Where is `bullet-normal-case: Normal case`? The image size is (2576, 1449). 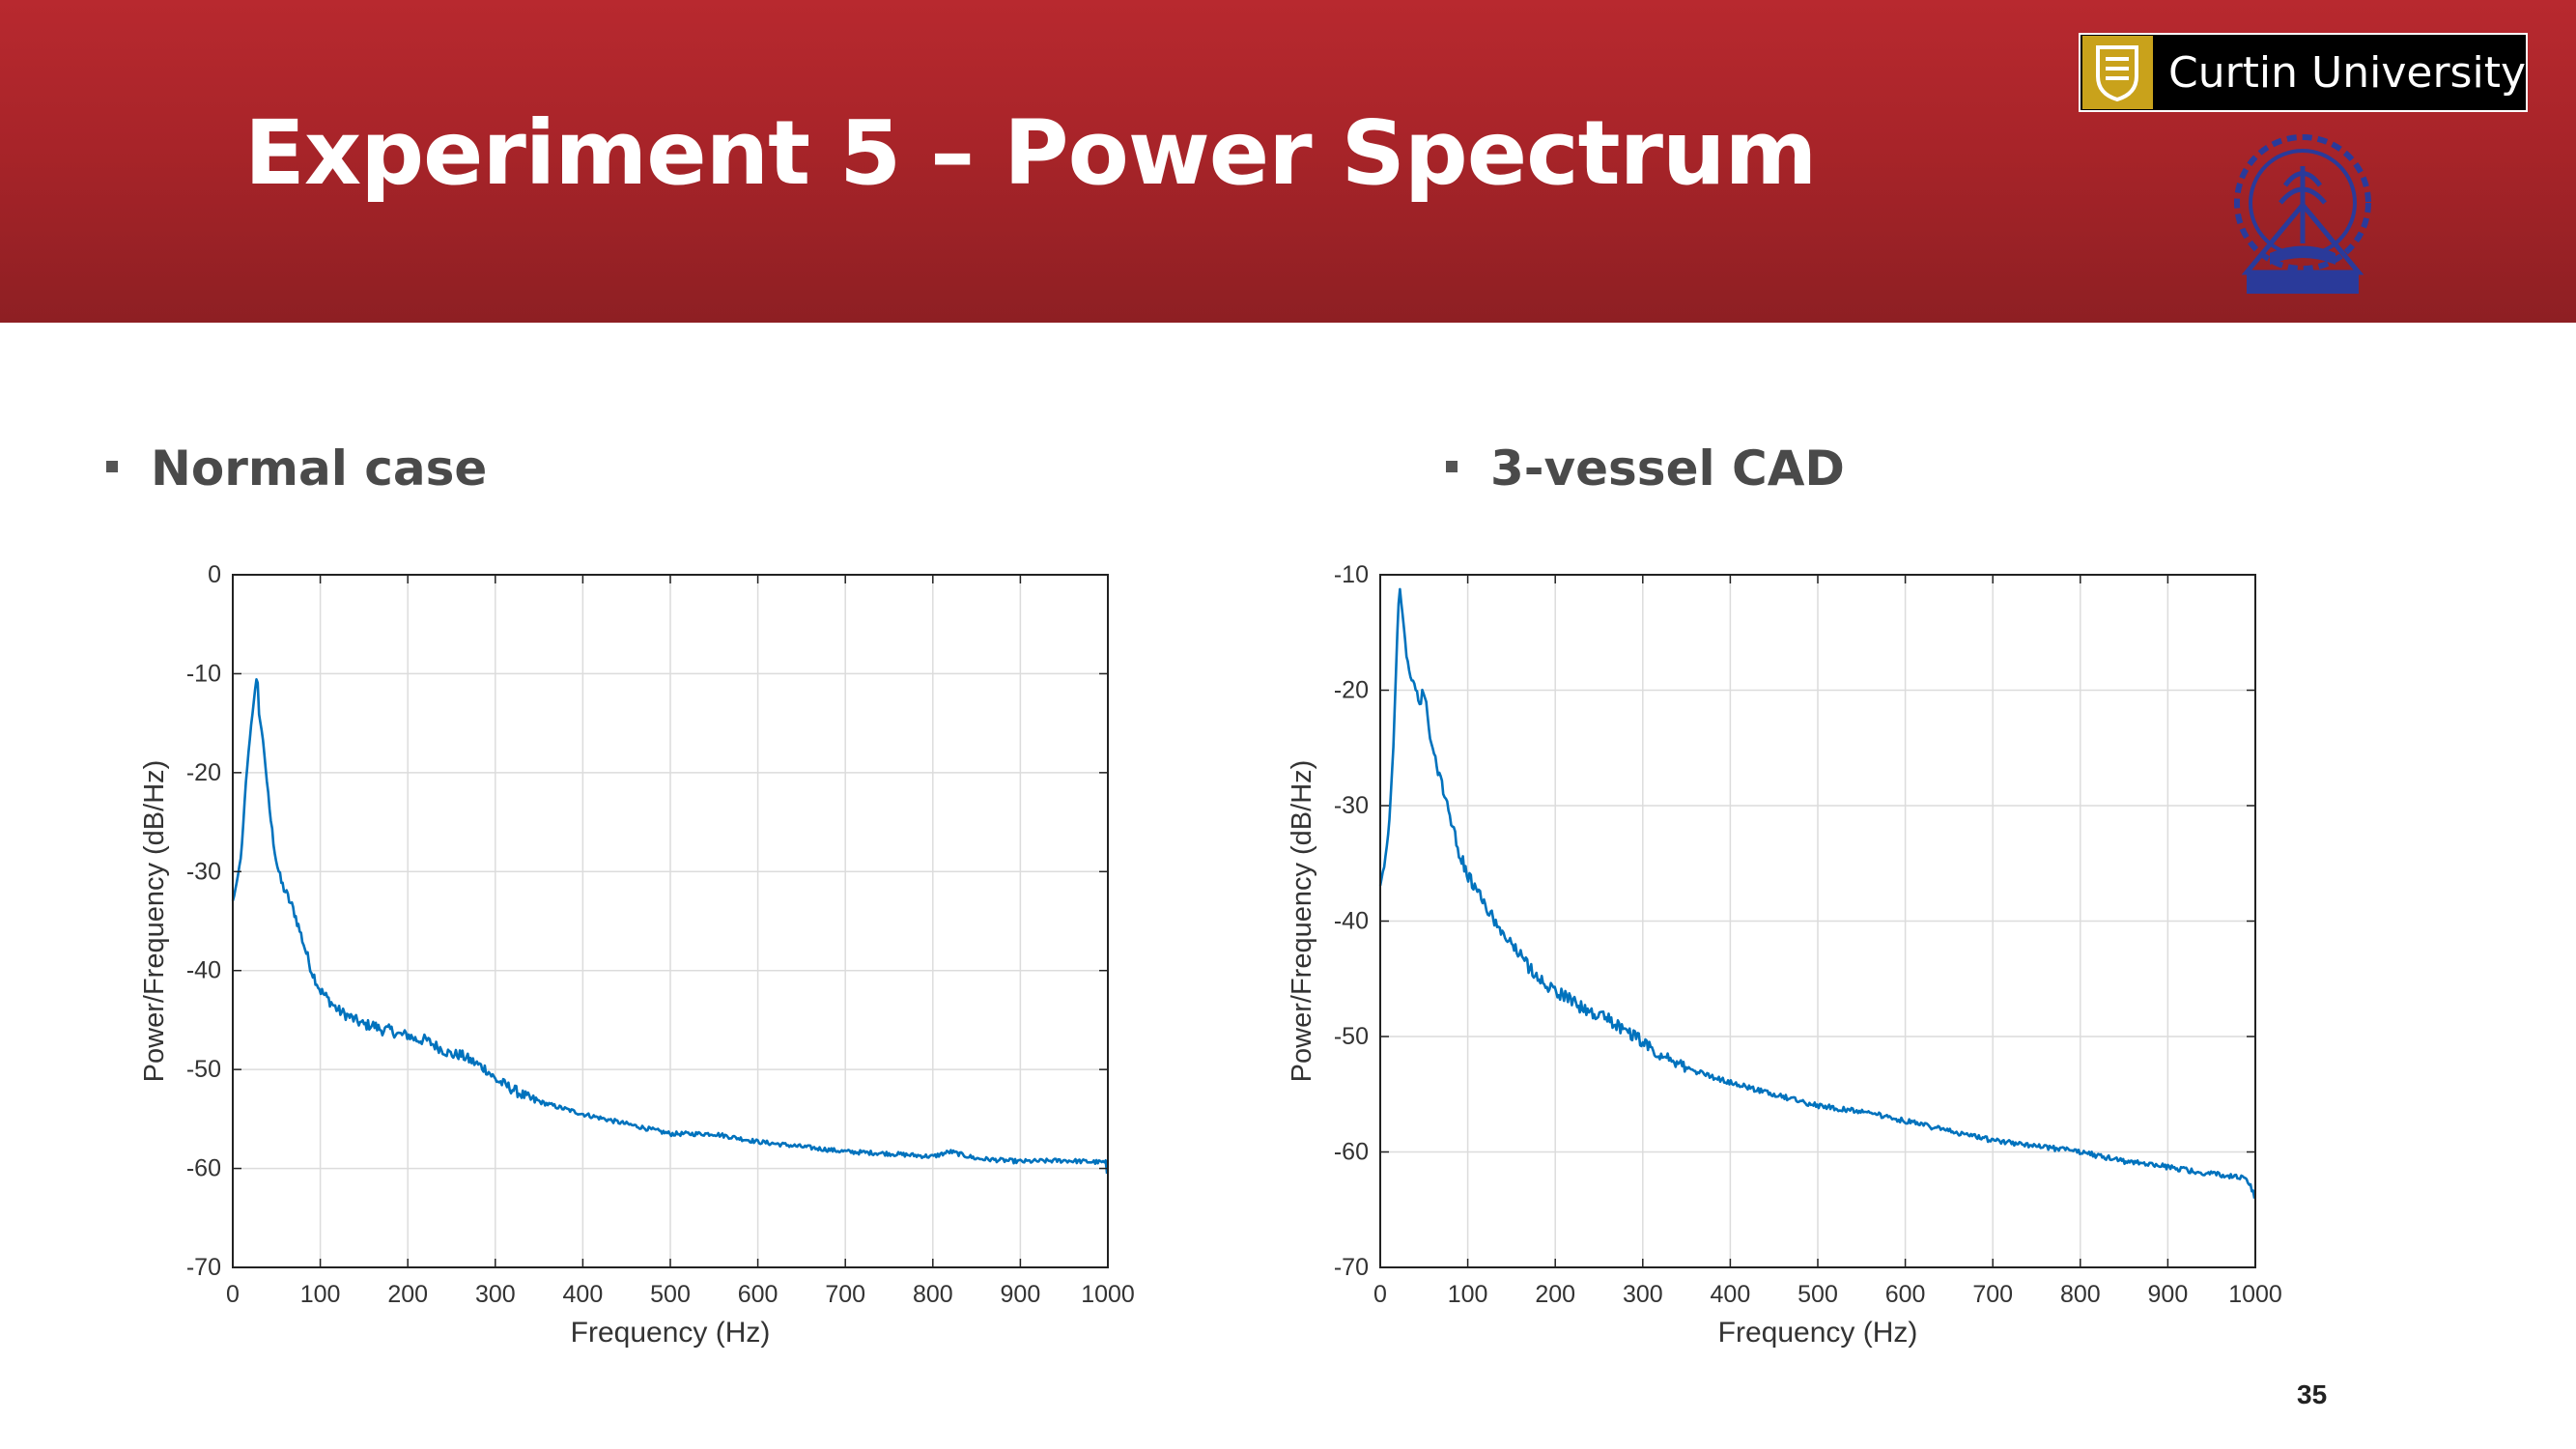 bullet-normal-case: Normal case is located at coordinates (296, 468).